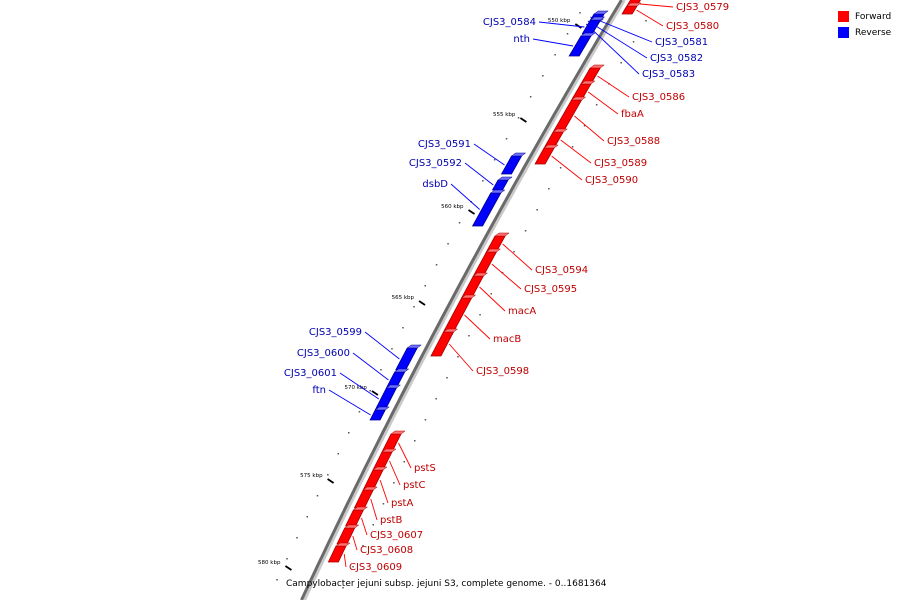 This screenshot has width=900, height=600. Describe the element at coordinates (386, 550) in the screenshot. I see `gene-label-CJS3_0608: CJS3_0608` at that location.